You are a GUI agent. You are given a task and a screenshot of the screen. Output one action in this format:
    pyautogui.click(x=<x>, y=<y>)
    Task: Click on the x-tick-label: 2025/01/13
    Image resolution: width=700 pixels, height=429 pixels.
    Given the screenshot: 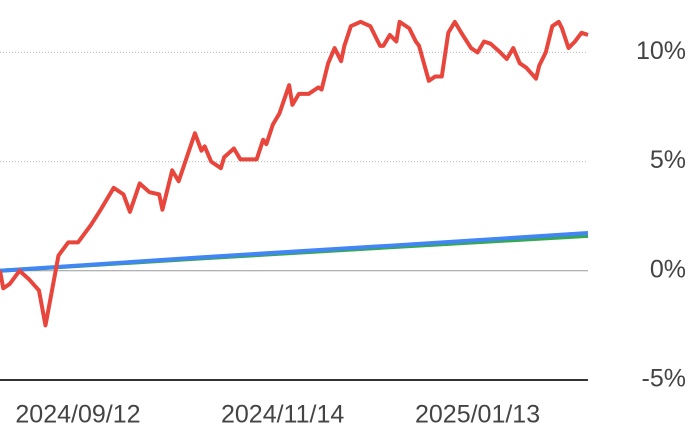 What is the action you would take?
    pyautogui.click(x=477, y=415)
    